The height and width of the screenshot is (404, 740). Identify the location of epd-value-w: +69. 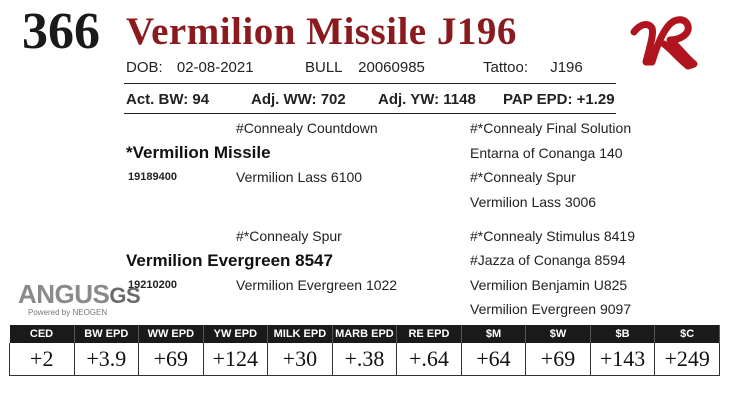
(558, 359).